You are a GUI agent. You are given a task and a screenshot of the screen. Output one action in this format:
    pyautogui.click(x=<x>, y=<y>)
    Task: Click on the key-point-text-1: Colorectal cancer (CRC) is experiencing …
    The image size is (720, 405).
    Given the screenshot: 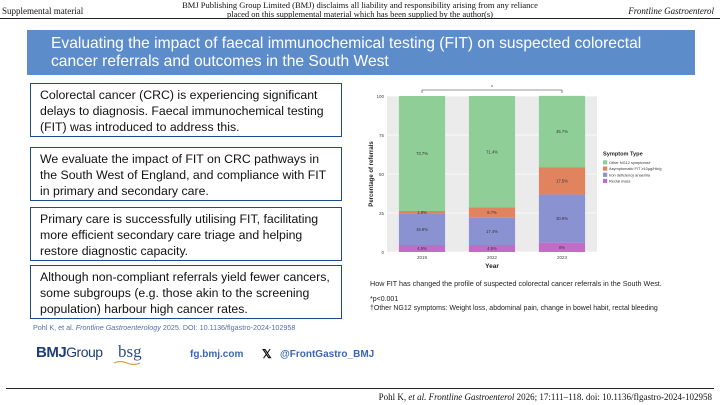 What is the action you would take?
    pyautogui.click(x=182, y=111)
    